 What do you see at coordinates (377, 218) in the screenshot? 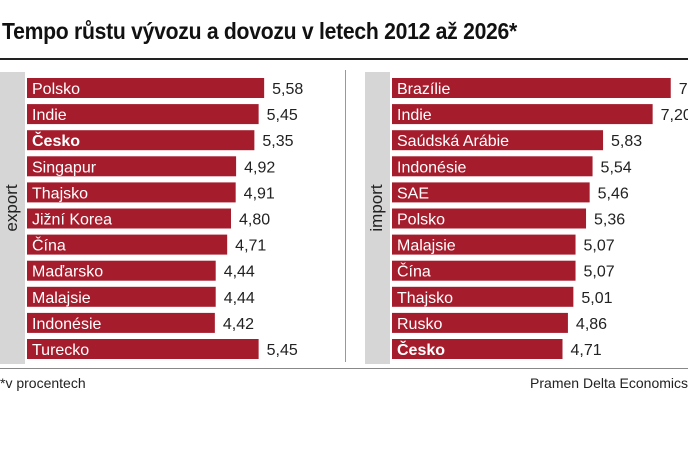
I see `import-strip` at bounding box center [377, 218].